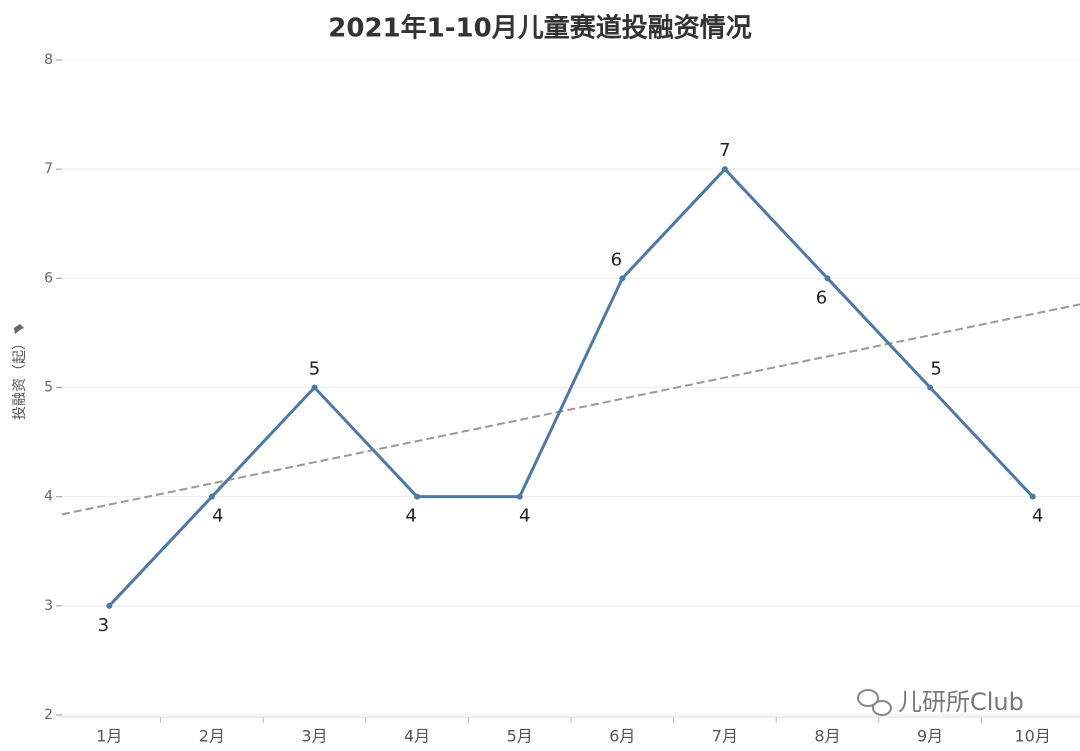 The image size is (1080, 751). Describe the element at coordinates (520, 736) in the screenshot. I see `x-tick-label: 5月` at that location.